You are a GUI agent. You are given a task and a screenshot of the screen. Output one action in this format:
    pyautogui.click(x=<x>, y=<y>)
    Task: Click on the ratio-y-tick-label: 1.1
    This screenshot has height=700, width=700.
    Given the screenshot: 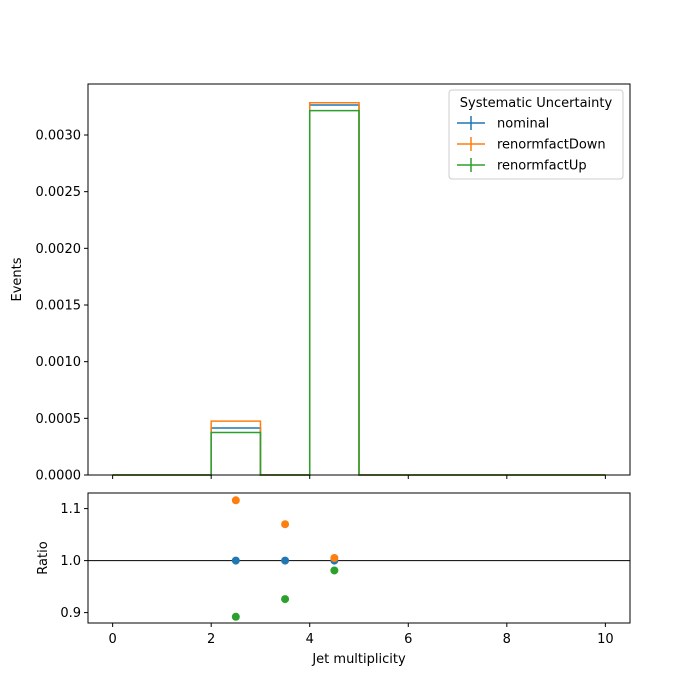 What is the action you would take?
    pyautogui.click(x=70, y=509)
    